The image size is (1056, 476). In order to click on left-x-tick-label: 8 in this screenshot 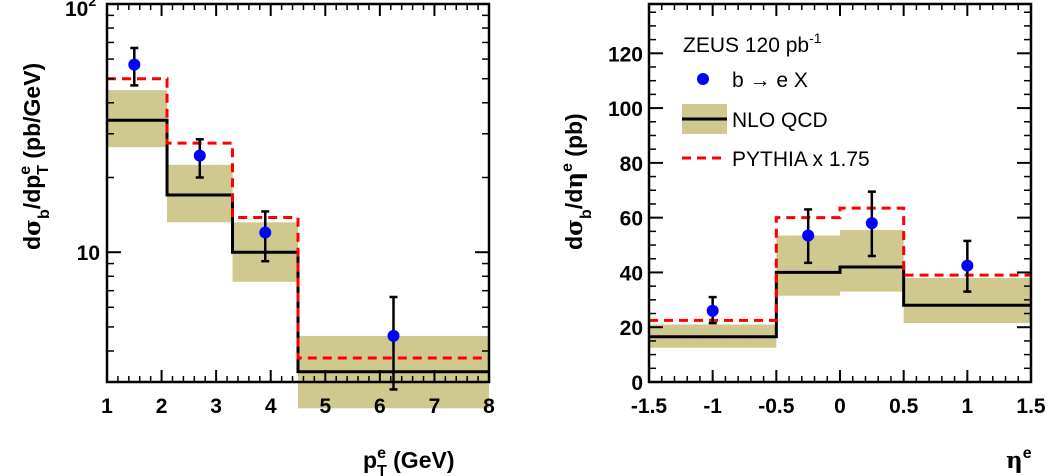, I will do `click(489, 406)`.